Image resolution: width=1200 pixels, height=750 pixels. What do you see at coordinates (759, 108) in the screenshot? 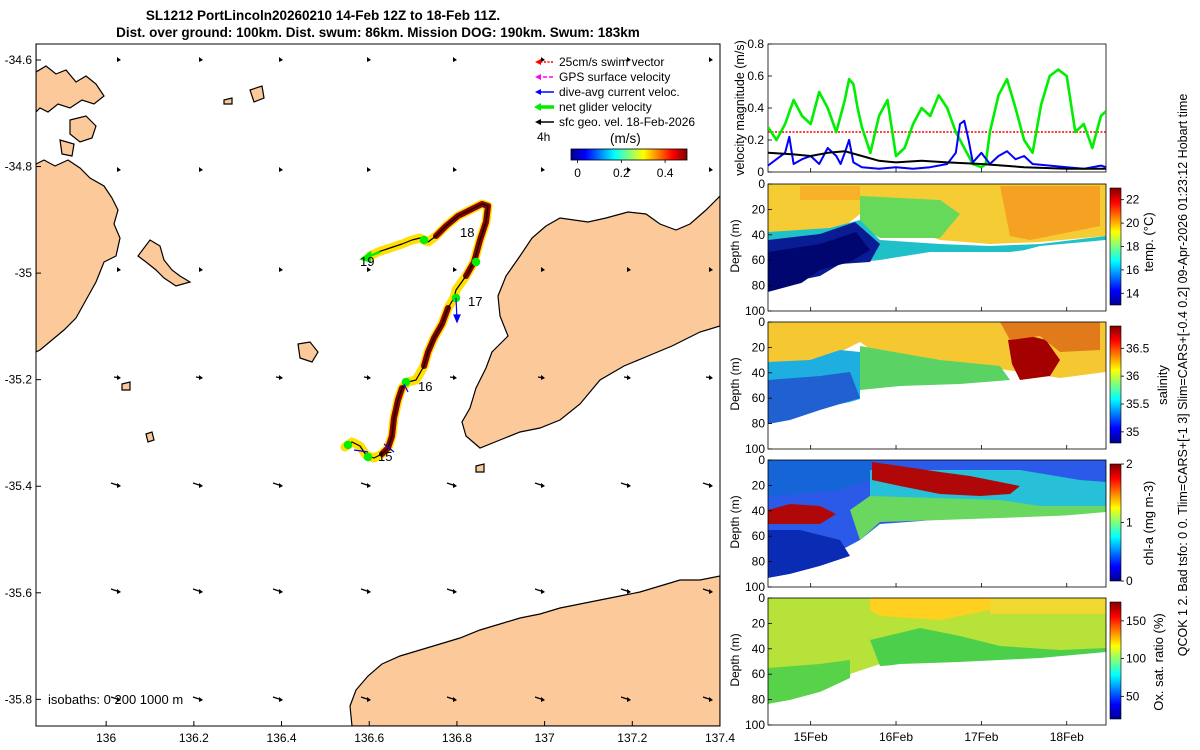
I see `velocity-y-axis: 0 0.2 0.4 0.6 0.8` at bounding box center [759, 108].